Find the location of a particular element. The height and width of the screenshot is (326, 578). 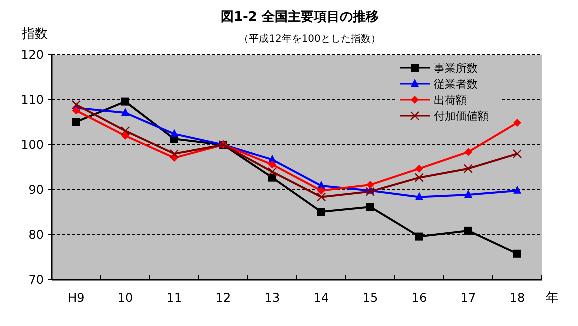

y-tick-label: 110 is located at coordinates (32, 100).